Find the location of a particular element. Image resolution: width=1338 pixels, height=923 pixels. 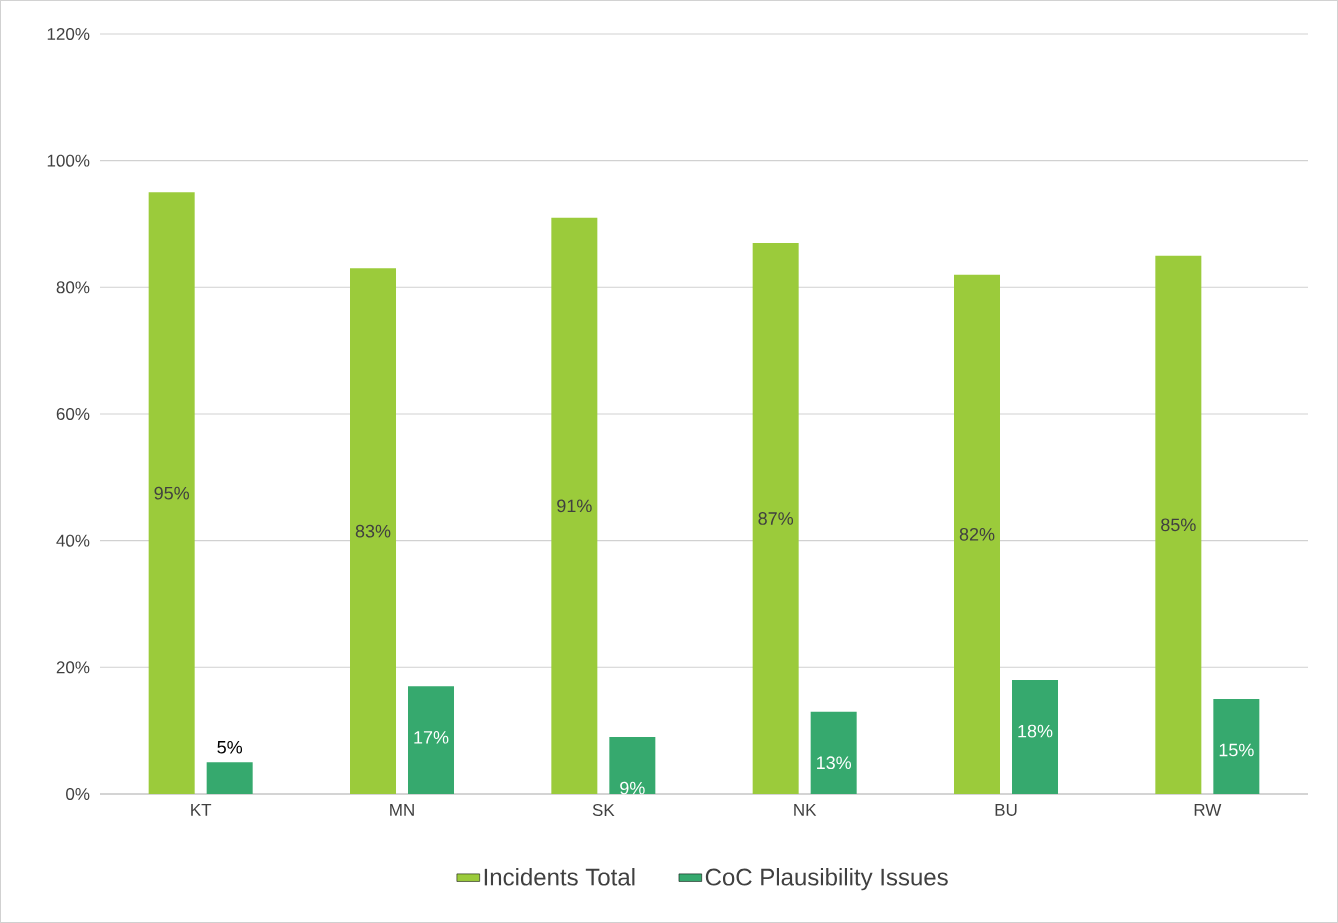

y-tick-label: 80% is located at coordinates (73, 287).